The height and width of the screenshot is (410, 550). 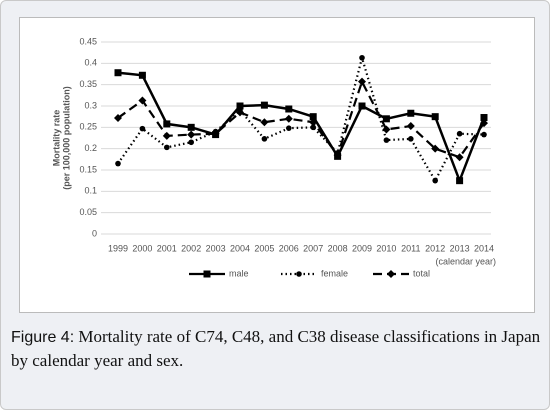 What do you see at coordinates (334, 273) in the screenshot?
I see `legend-label: female` at bounding box center [334, 273].